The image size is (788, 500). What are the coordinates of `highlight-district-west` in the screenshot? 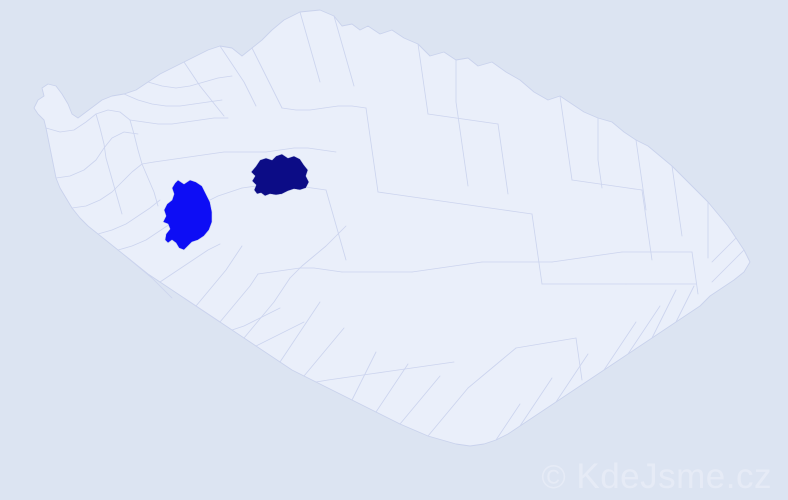 It's located at (187, 215).